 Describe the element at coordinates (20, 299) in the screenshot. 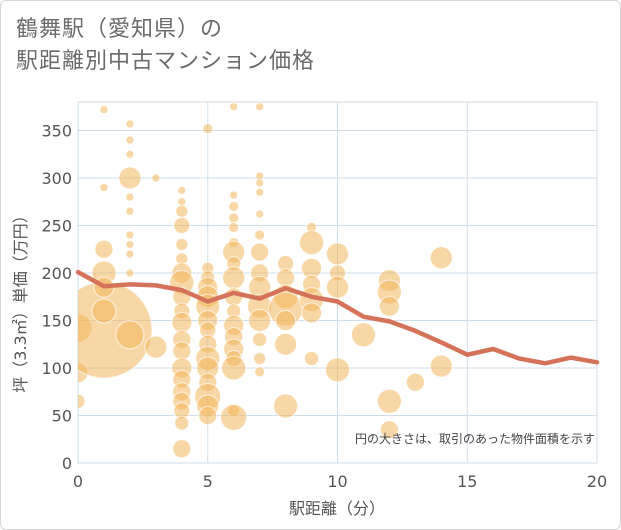

I see `y-axis-title: 坪（3.3㎡）単価（万円）` at that location.